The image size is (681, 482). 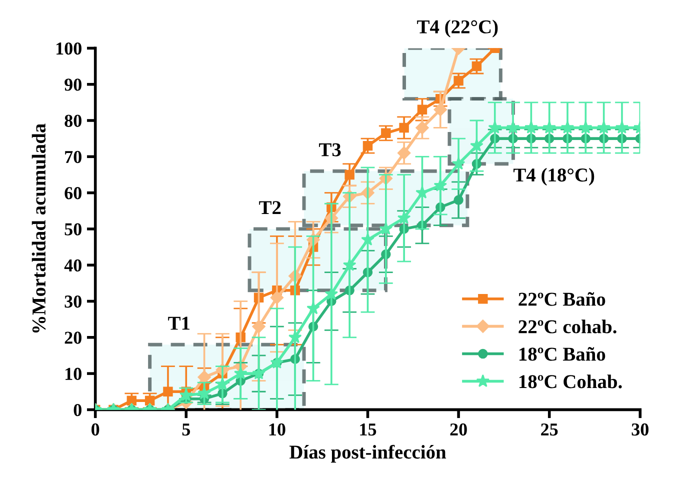 What do you see at coordinates (562, 354) in the screenshot?
I see `legend-label: 18ºC Baño` at bounding box center [562, 354].